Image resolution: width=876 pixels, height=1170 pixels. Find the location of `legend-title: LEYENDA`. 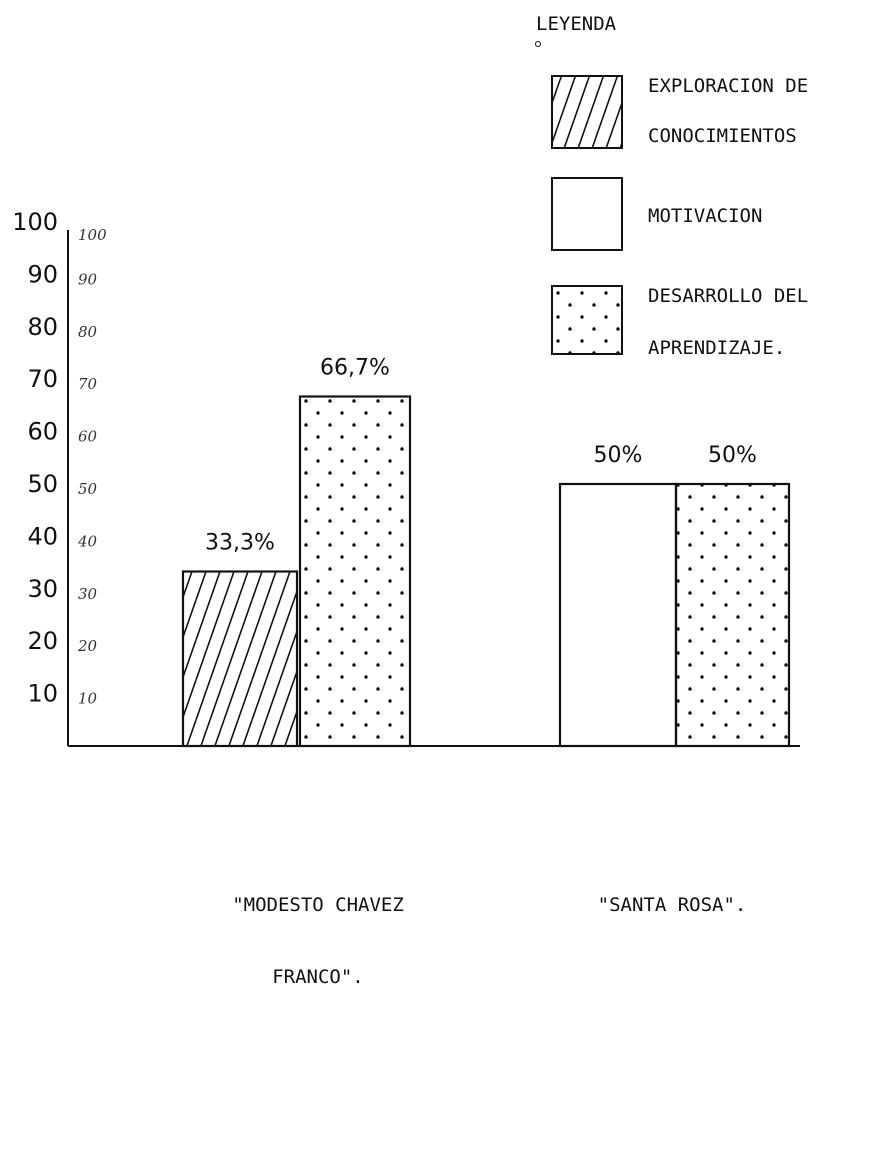

legend-title: LEYENDA is located at coordinates (576, 24).